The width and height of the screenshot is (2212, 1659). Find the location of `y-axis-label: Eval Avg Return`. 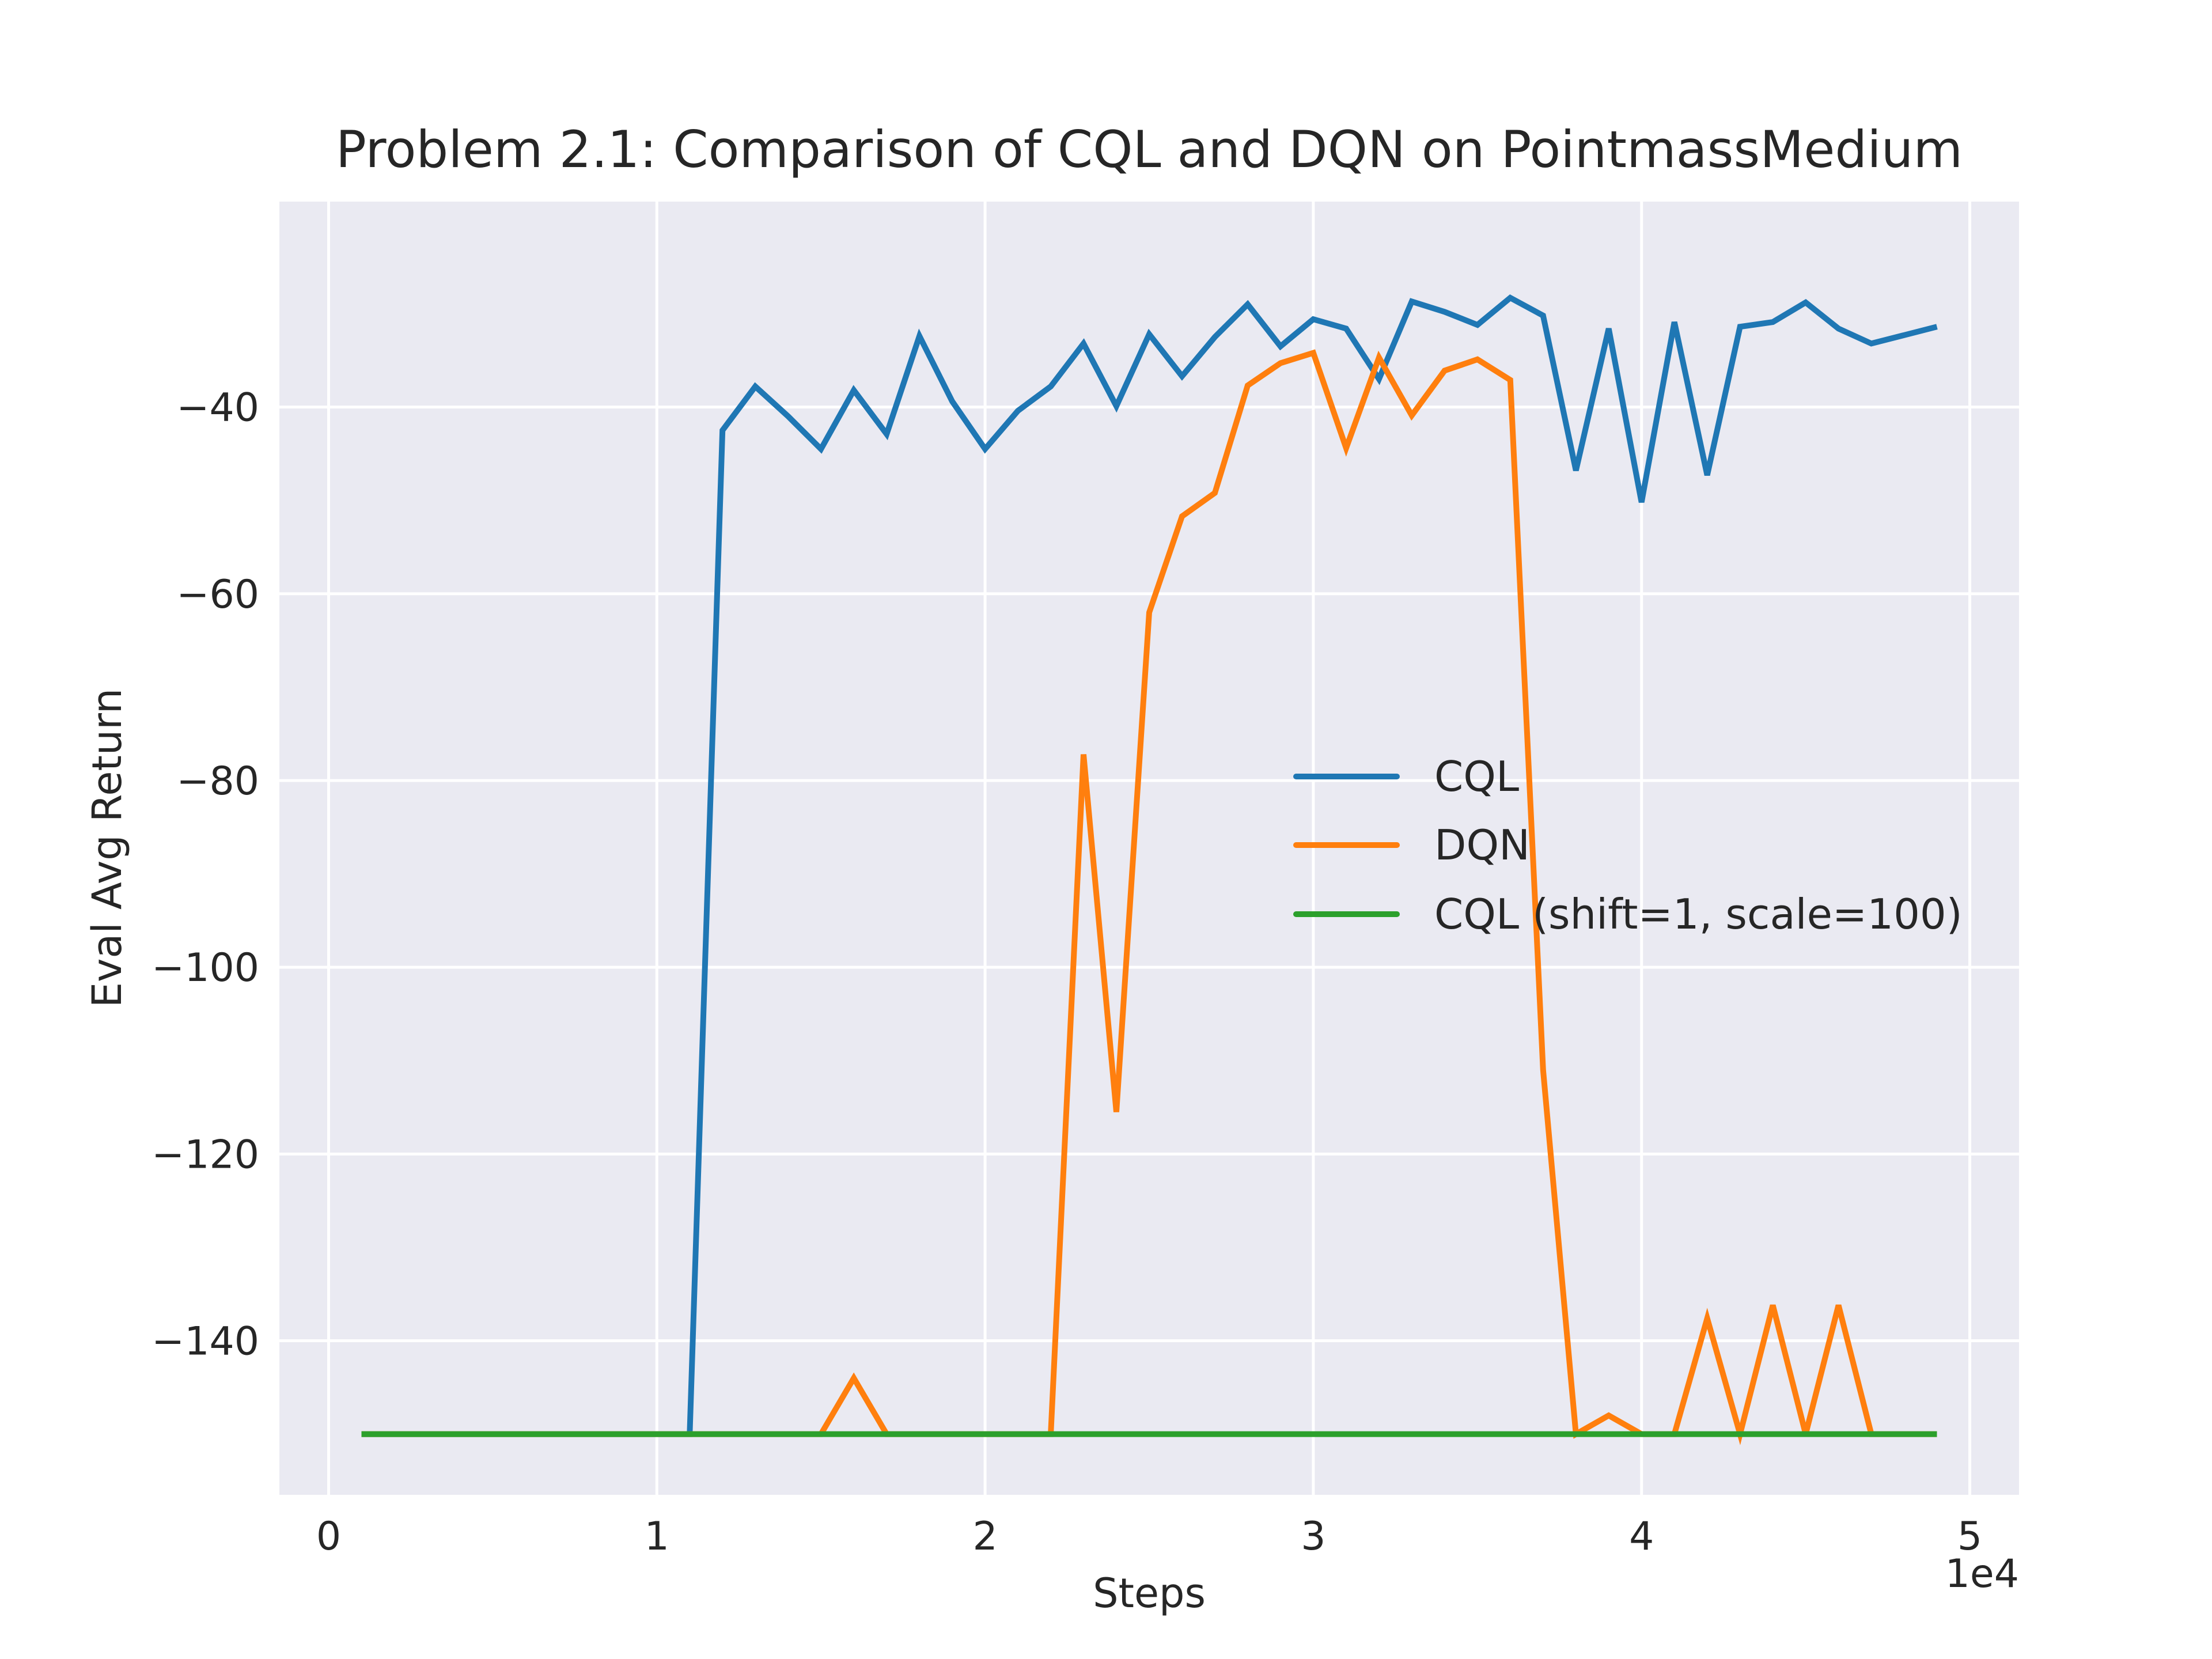

y-axis-label: Eval Avg Return is located at coordinates (107, 847).